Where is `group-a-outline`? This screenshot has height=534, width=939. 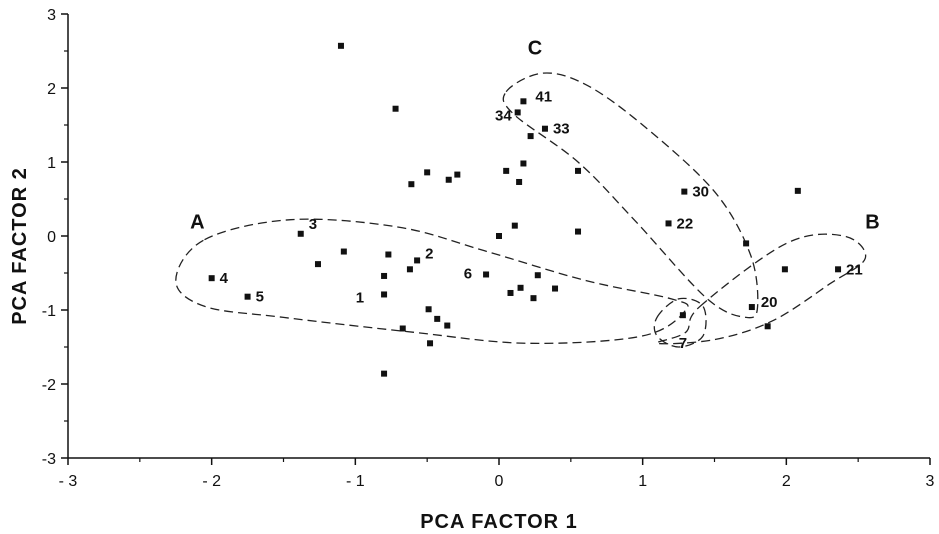
group-a-outline is located at coordinates (432, 281).